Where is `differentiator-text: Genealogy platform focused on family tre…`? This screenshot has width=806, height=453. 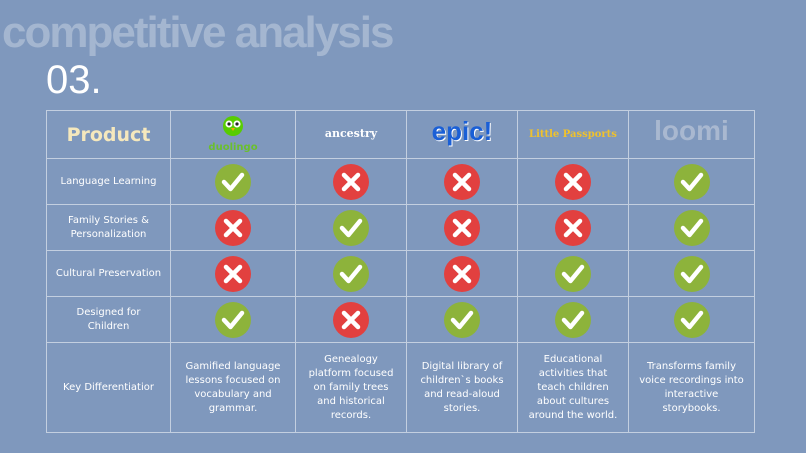 differentiator-text: Genealogy platform focused on family tre… is located at coordinates (351, 387).